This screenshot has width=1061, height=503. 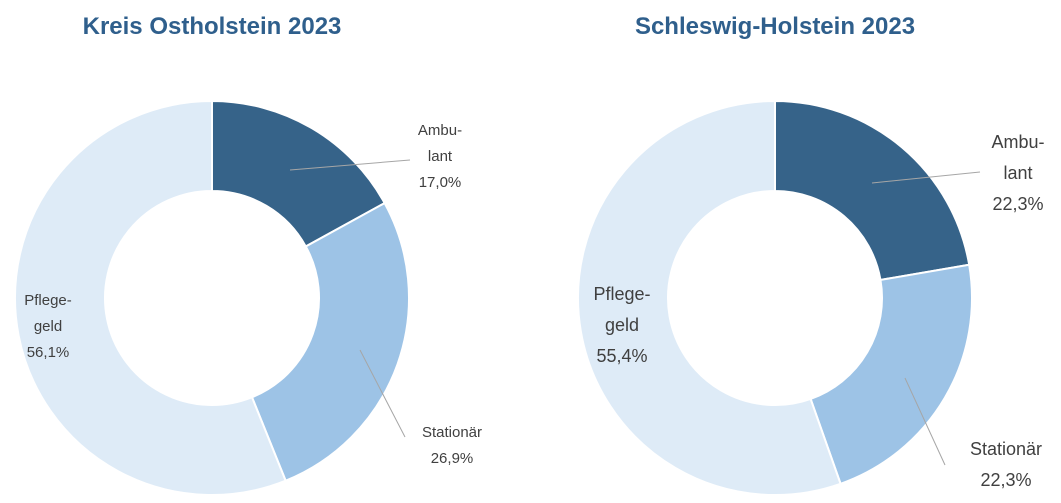 What do you see at coordinates (621, 356) in the screenshot?
I see `value-label: 55,4%` at bounding box center [621, 356].